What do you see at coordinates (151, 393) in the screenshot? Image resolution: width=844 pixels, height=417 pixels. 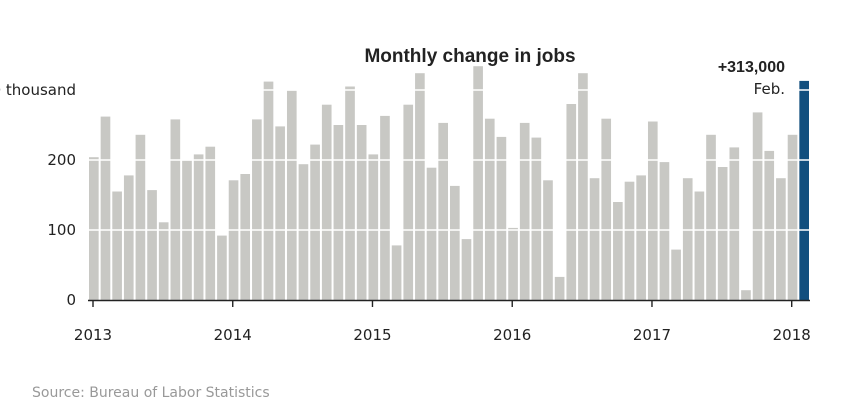 I see `source-note: Source: Bureau of Labor Statistics` at bounding box center [151, 393].